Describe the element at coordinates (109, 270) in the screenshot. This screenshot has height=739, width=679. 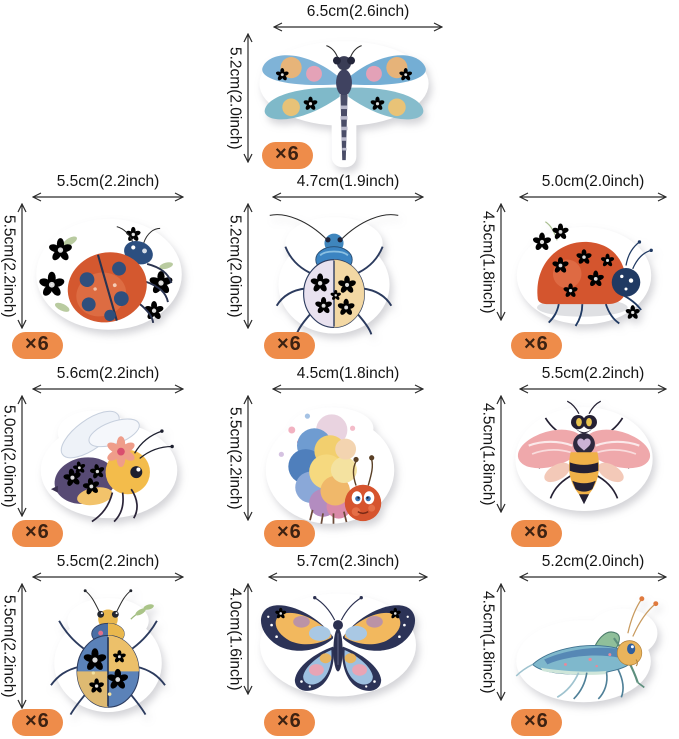
I see `ladybug-top-image` at that location.